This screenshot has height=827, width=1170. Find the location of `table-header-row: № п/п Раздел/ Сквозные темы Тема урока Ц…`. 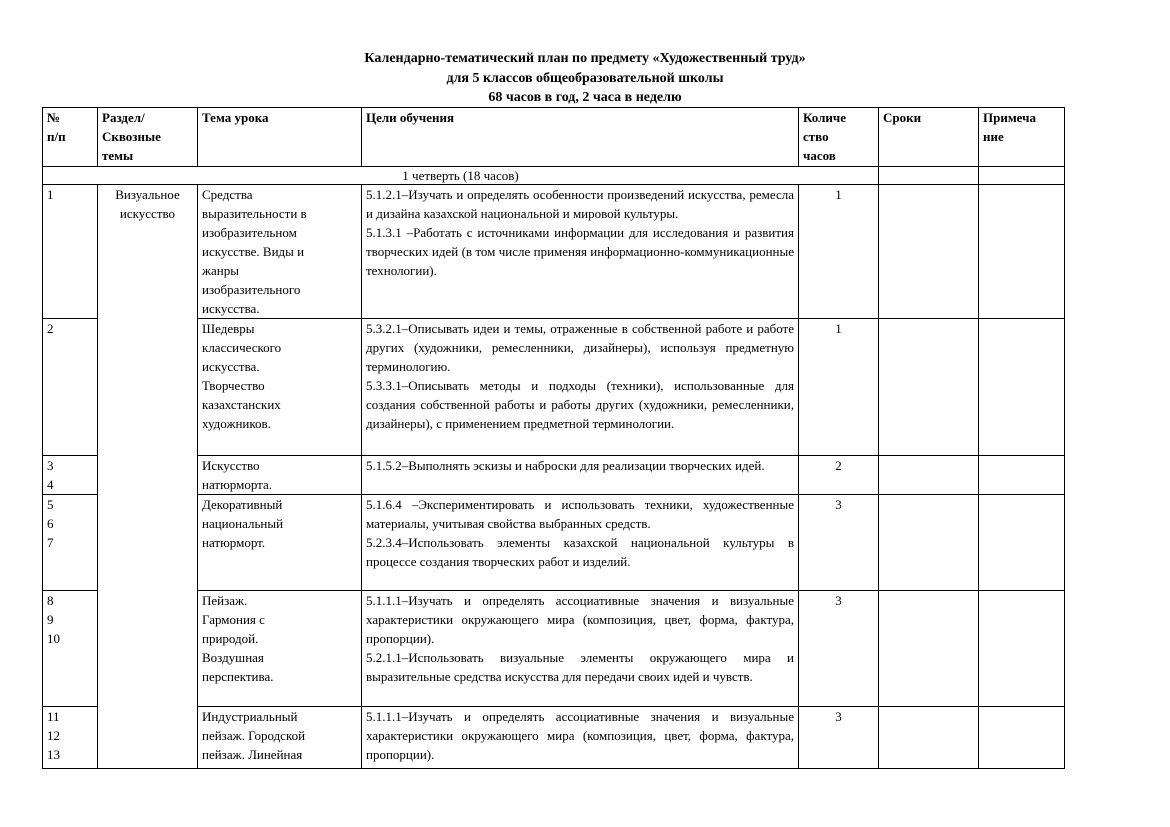

table-header-row: № п/п Раздел/ Сквозные темы Тема урока Ц… is located at coordinates (553, 137).